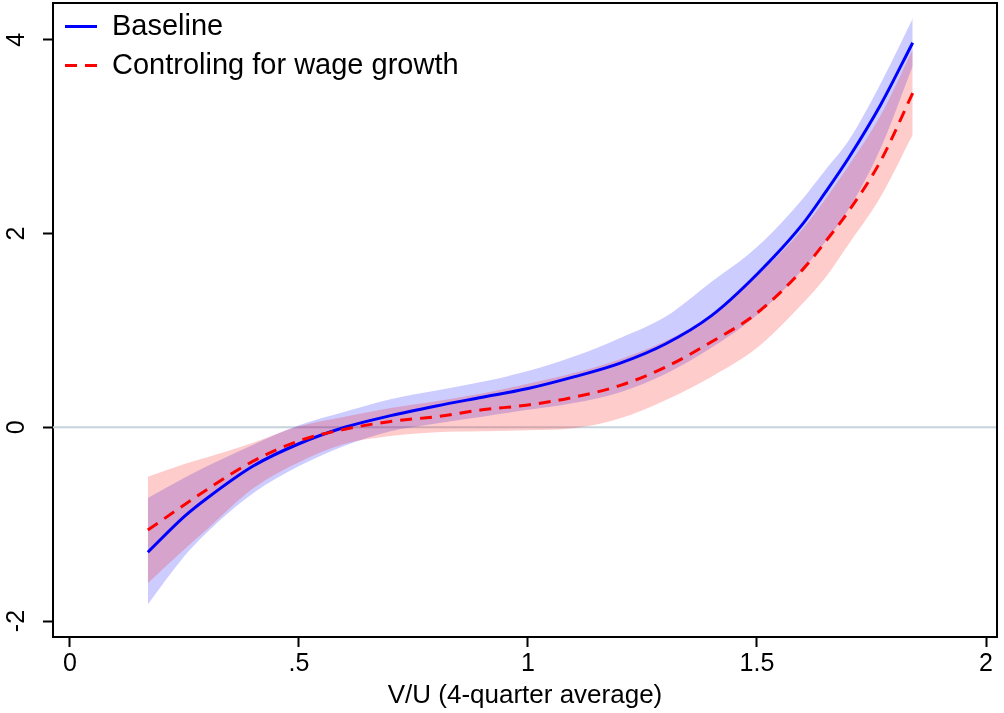 This screenshot has width=1004, height=713. I want to click on y-tick-label: -2, so click(14, 621).